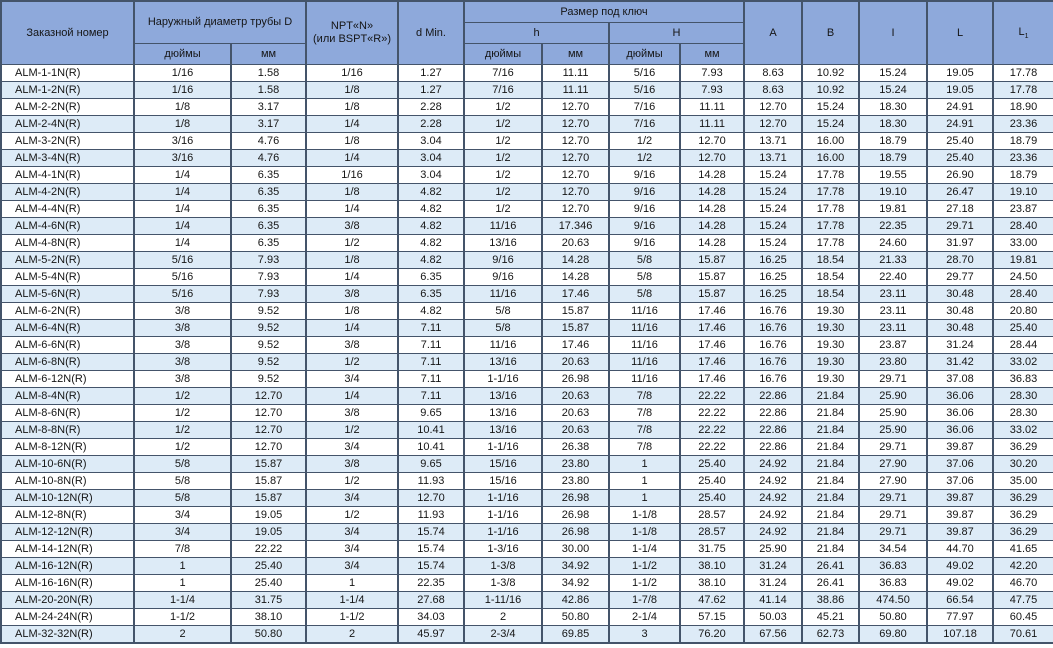 The image size is (1053, 648). What do you see at coordinates (431, 583) in the screenshot?
I see `value-cell: 22.35` at bounding box center [431, 583].